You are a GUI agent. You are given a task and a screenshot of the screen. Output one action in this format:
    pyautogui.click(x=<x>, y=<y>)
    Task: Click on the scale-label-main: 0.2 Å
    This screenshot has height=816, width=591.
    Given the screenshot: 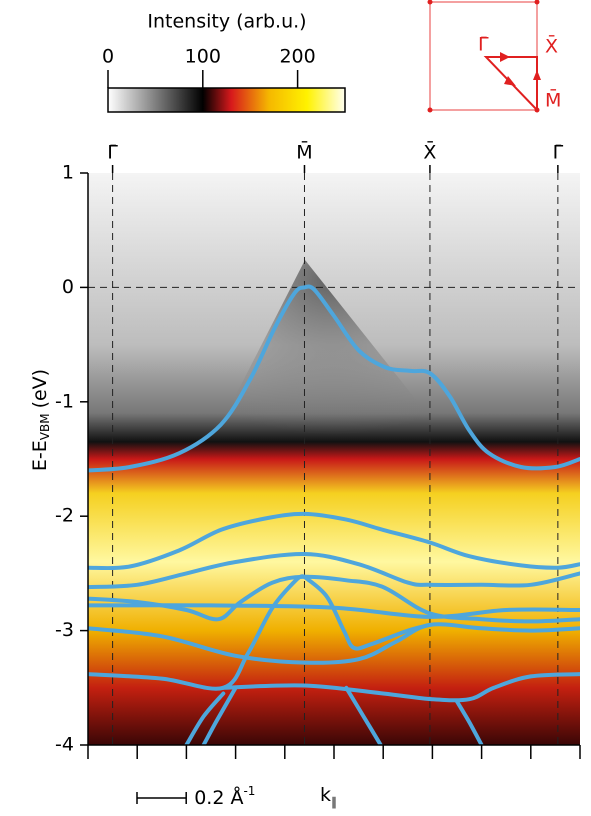 What is the action you would take?
    pyautogui.click(x=218, y=797)
    